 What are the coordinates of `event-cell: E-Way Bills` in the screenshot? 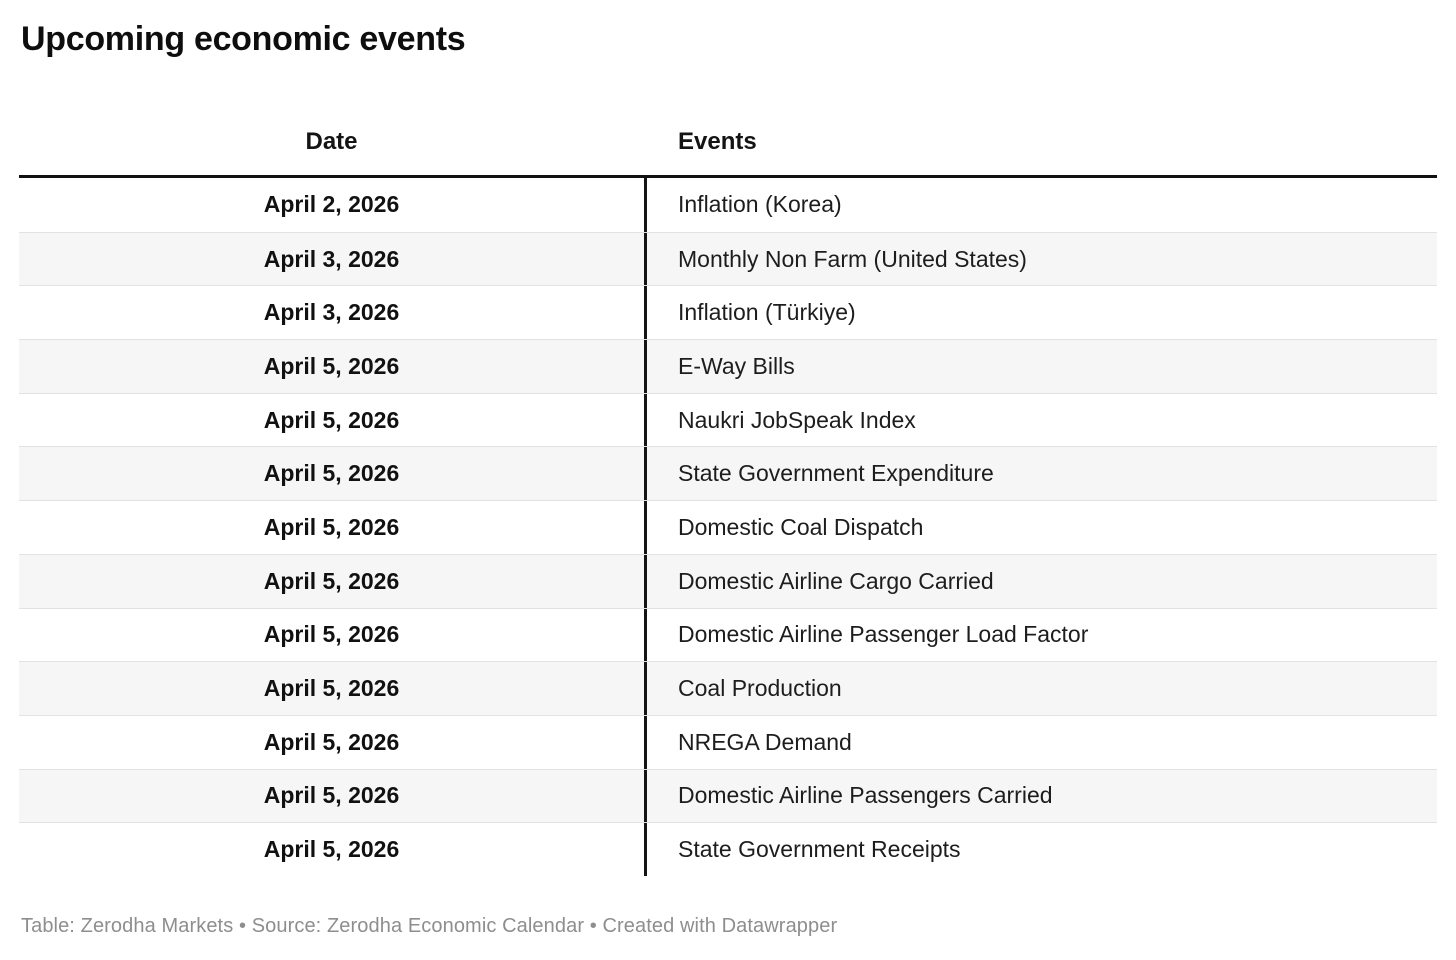 It's located at (1040, 366).